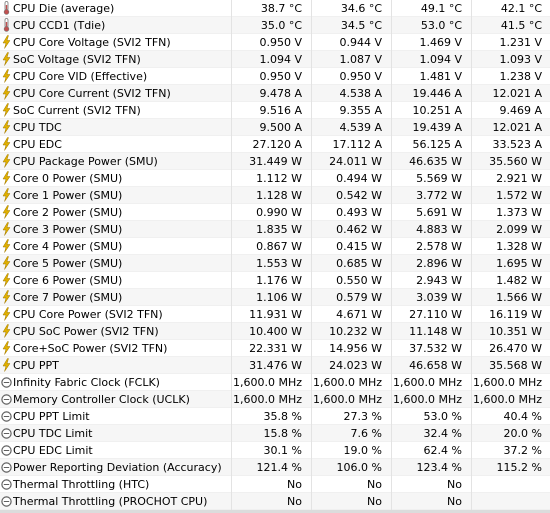 The image size is (550, 513). Describe the element at coordinates (275, 416) in the screenshot. I see `table-row: CPU PPT Limit 35.8 % 27.3 % 53.0 % 40.4 %` at that location.